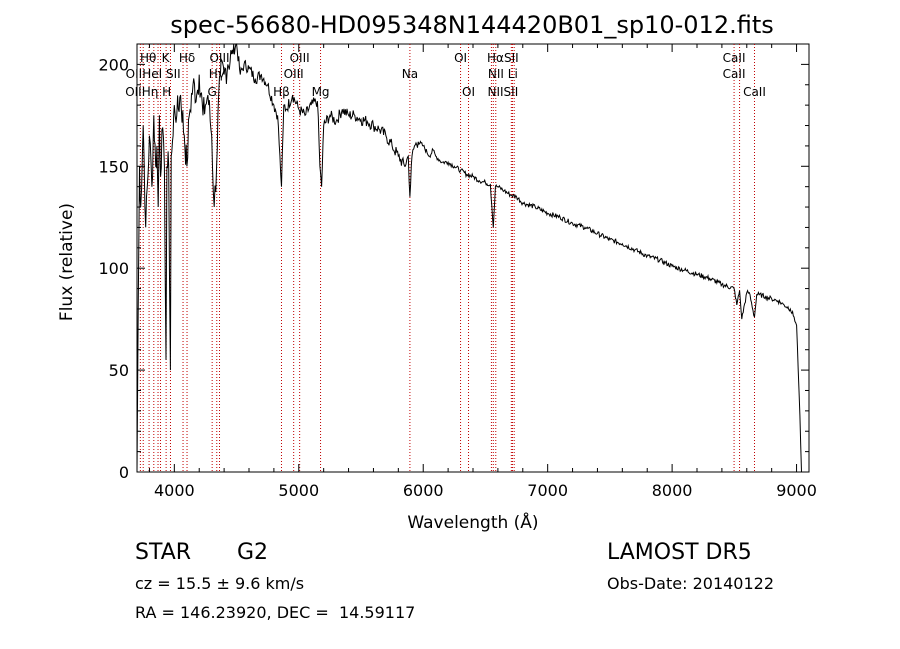 The width and height of the screenshot is (900, 649). I want to click on y-tick-label: 150, so click(113, 166).